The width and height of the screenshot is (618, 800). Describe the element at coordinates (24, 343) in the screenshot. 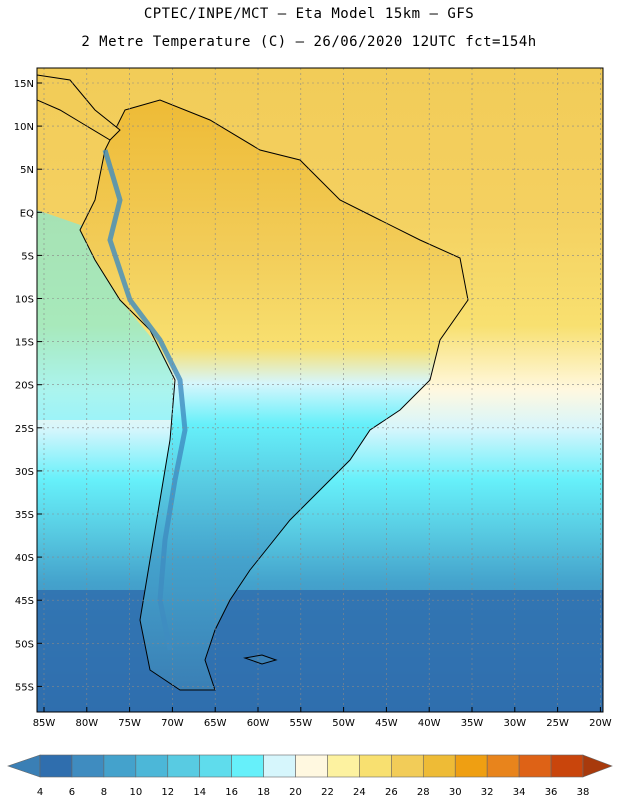

I see `lat-label: 15S` at that location.